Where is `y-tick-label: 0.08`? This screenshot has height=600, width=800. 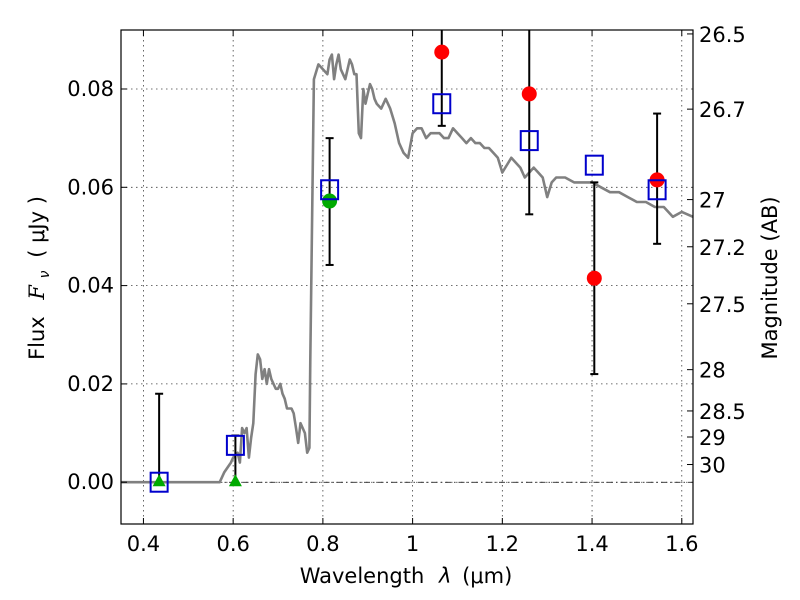 y-tick-label: 0.08 is located at coordinates (90, 89).